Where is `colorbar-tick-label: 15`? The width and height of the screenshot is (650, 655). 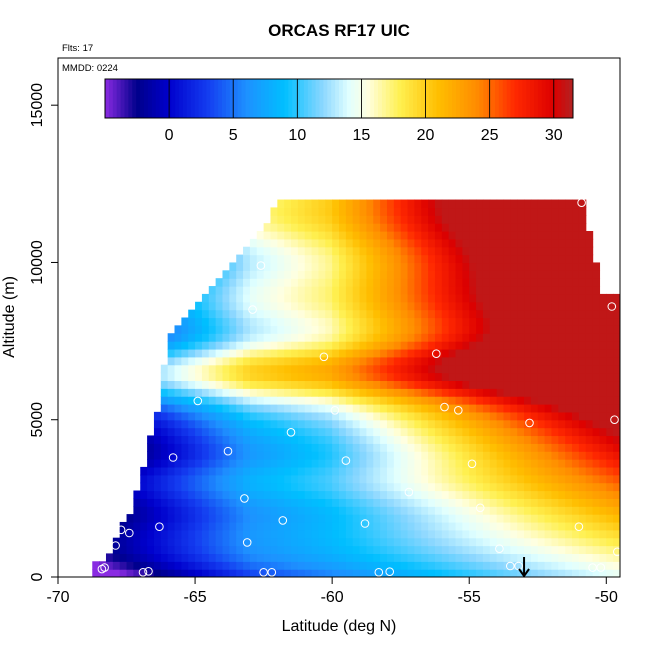 colorbar-tick-label: 15 is located at coordinates (362, 135).